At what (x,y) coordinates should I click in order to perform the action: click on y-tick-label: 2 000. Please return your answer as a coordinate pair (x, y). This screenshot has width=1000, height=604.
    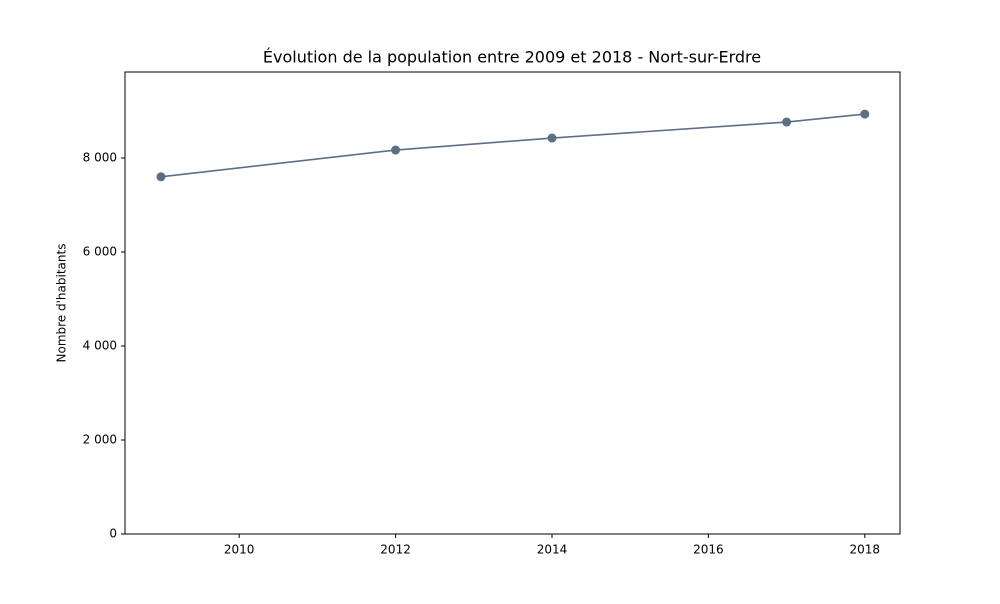
    Looking at the image, I should click on (100, 440).